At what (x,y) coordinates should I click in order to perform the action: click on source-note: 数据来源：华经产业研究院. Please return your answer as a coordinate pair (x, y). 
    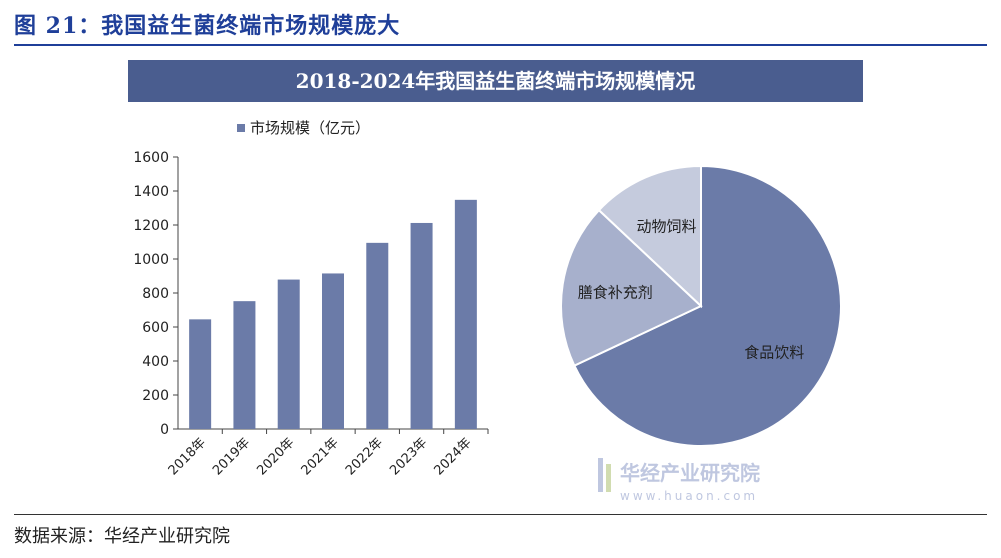
    Looking at the image, I should click on (122, 536).